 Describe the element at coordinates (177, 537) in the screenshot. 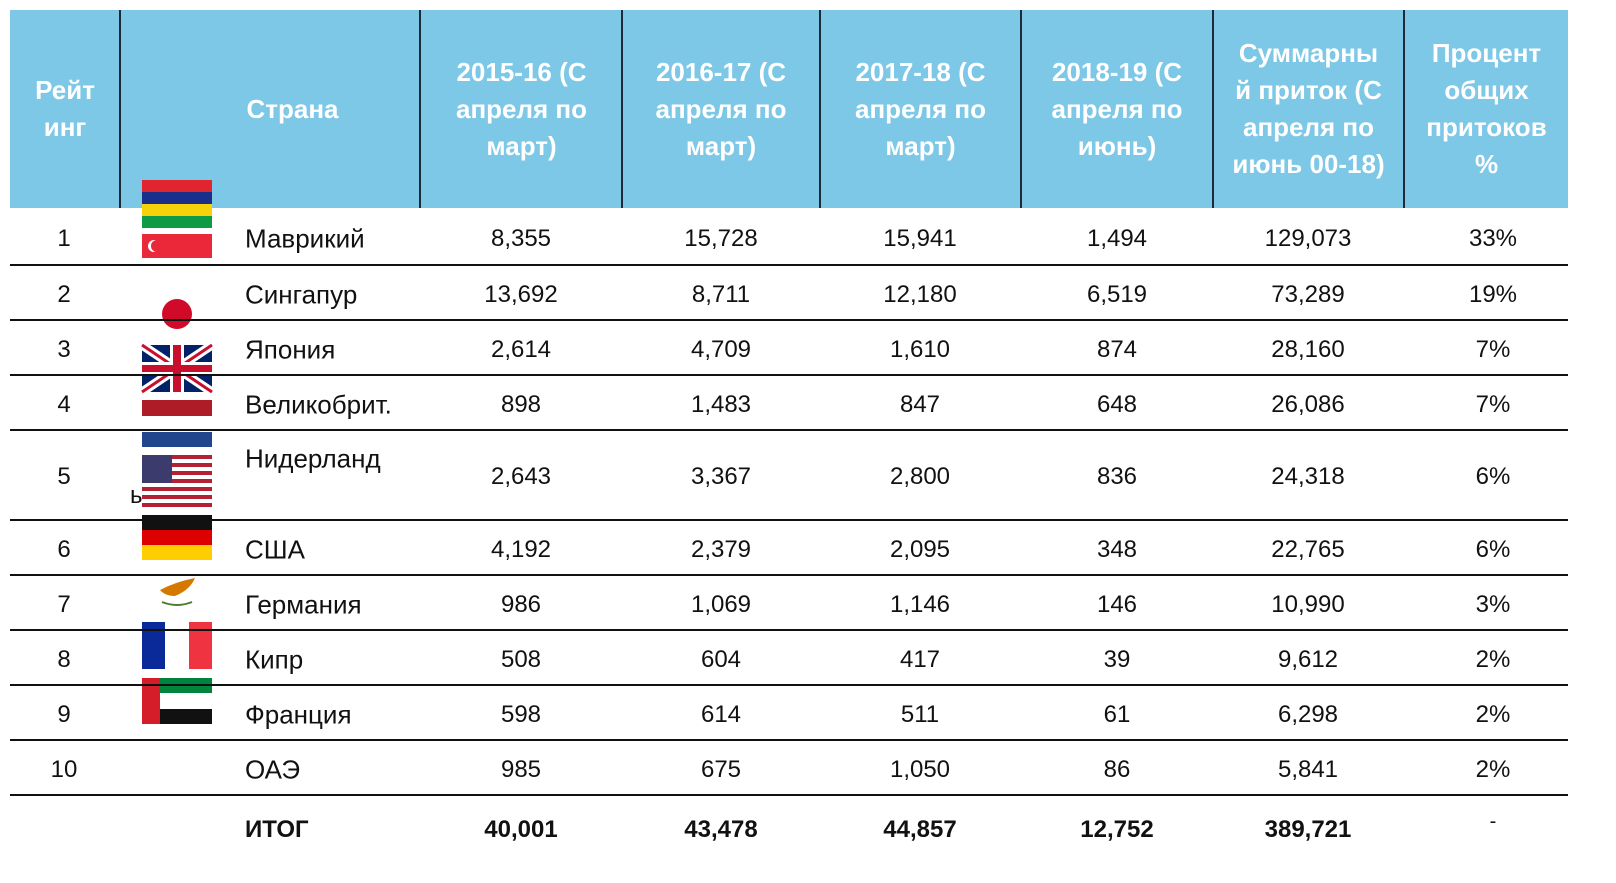

I see `flag-germany` at that location.